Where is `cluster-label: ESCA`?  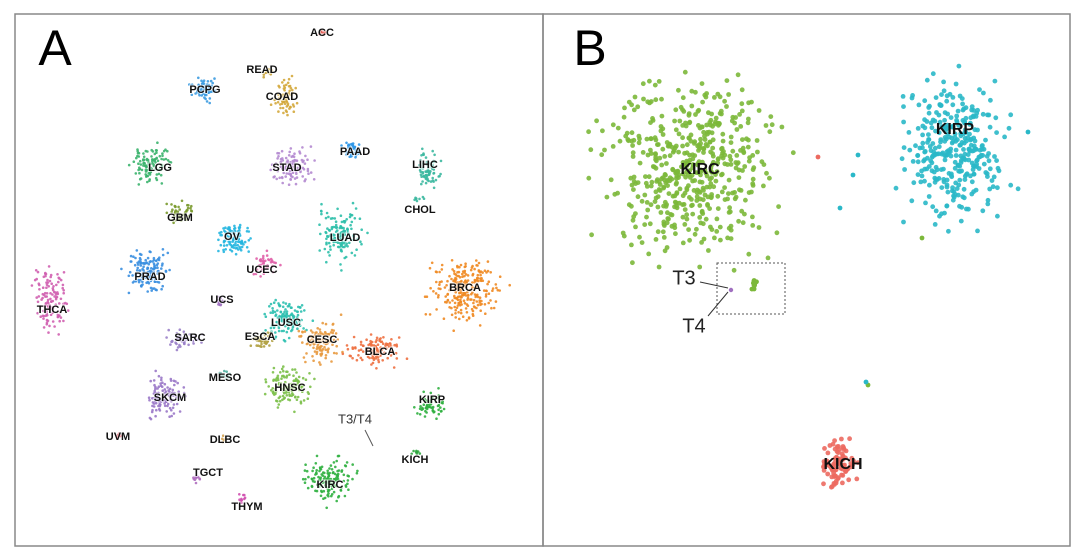 cluster-label: ESCA is located at coordinates (260, 337).